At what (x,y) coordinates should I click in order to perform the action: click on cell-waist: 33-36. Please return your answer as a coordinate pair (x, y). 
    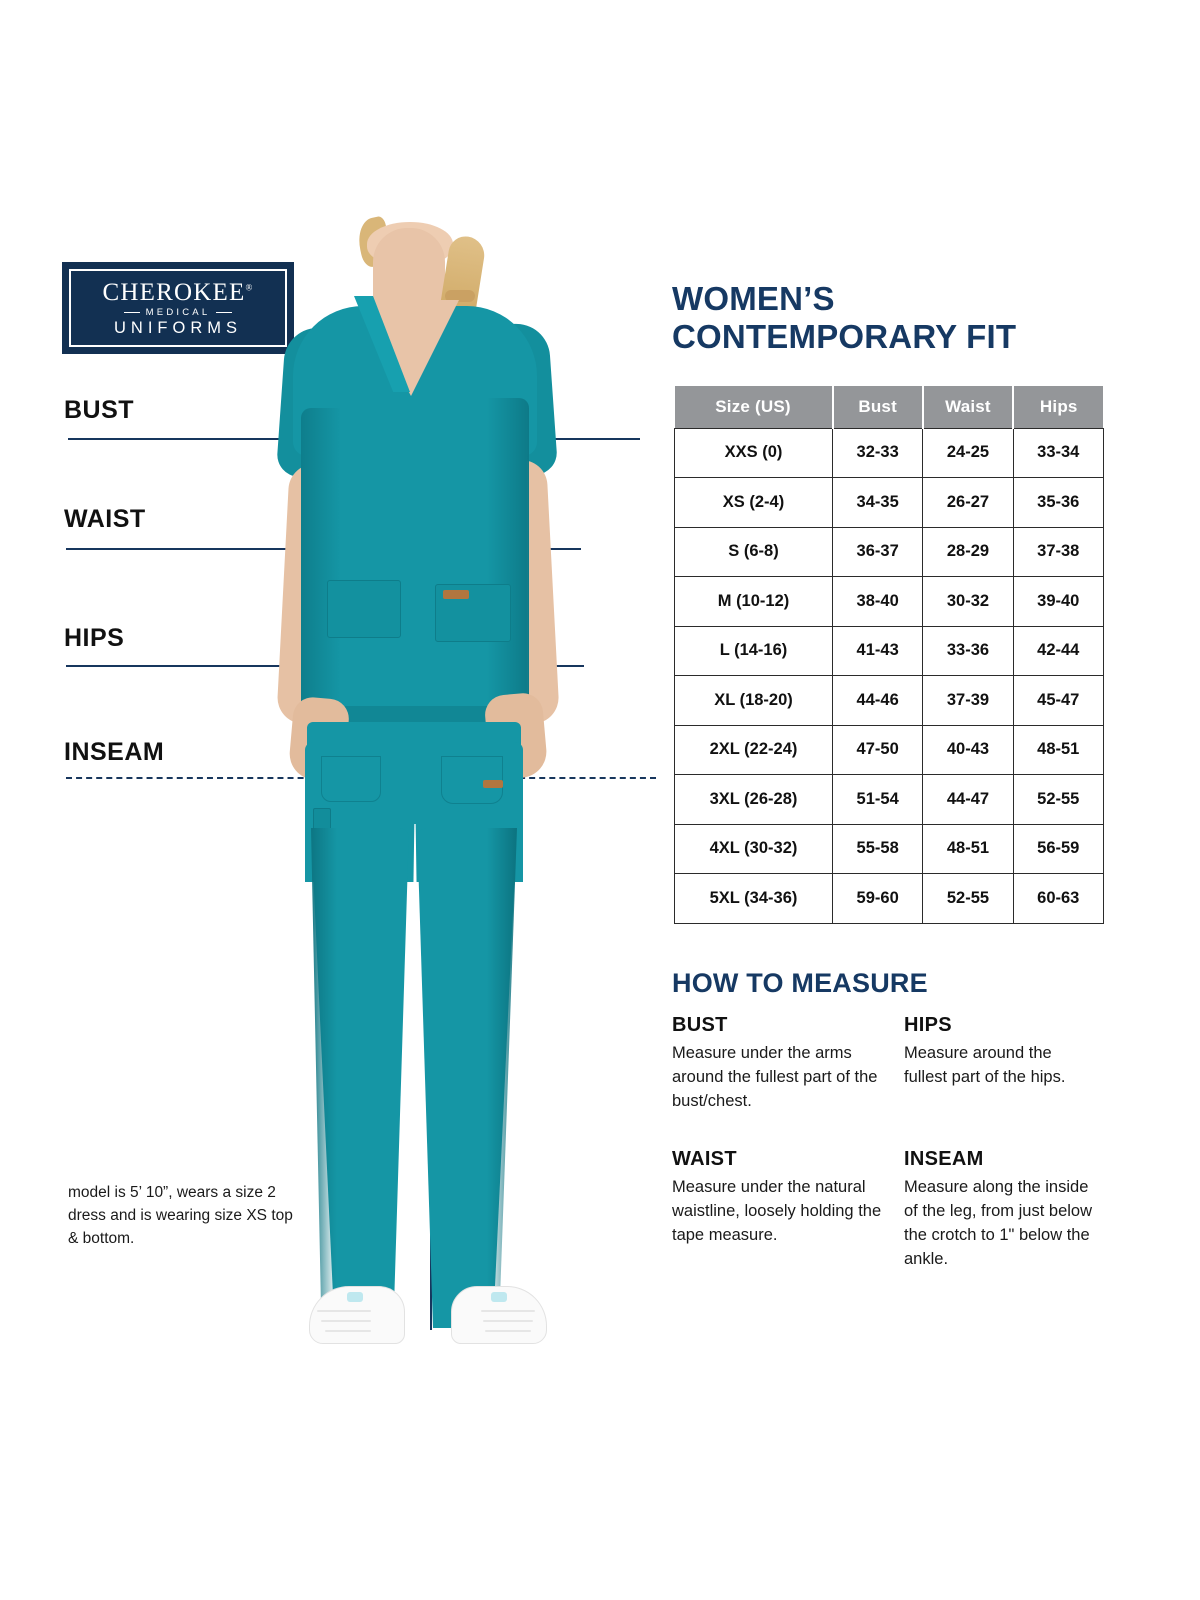
    Looking at the image, I should click on (968, 650).